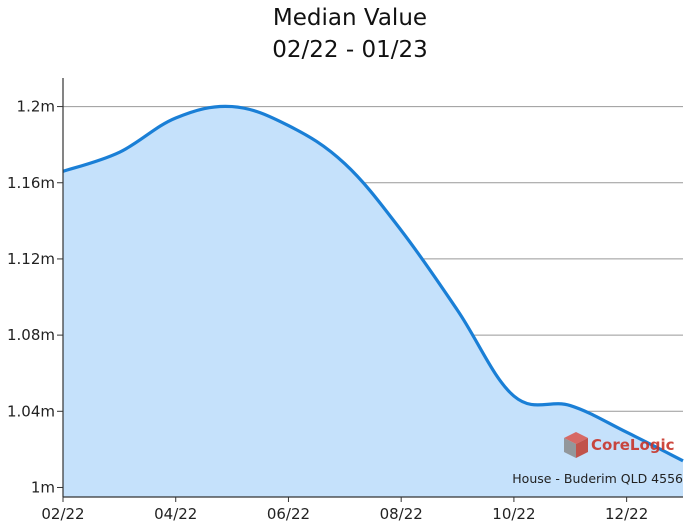 The image size is (700, 521). Describe the element at coordinates (513, 513) in the screenshot. I see `x-tick-label: 10/22` at that location.